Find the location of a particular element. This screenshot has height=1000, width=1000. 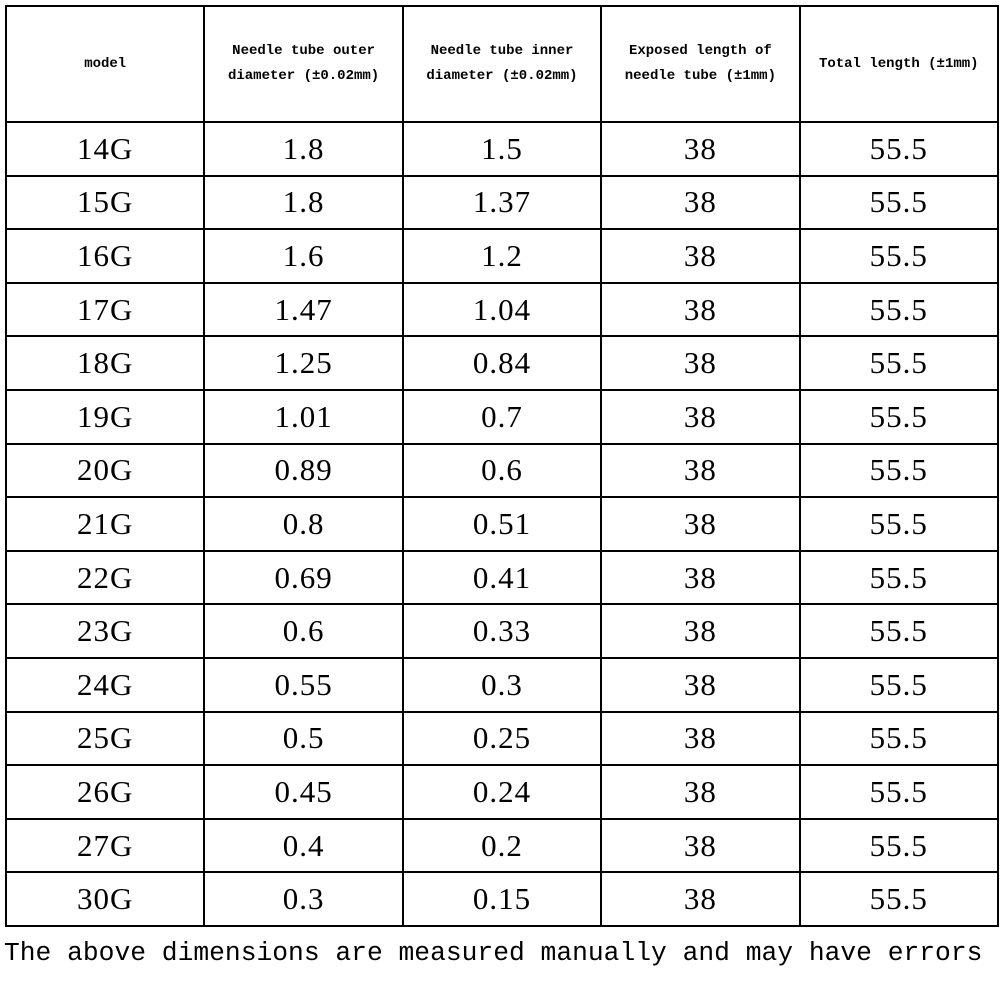

table-cell: 16G is located at coordinates (105, 256).